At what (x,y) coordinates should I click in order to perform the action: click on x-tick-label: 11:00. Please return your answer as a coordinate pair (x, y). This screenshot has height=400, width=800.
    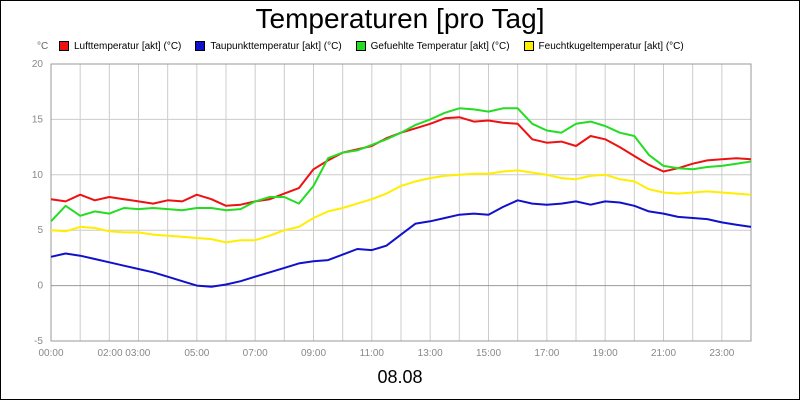
    Looking at the image, I should click on (372, 353).